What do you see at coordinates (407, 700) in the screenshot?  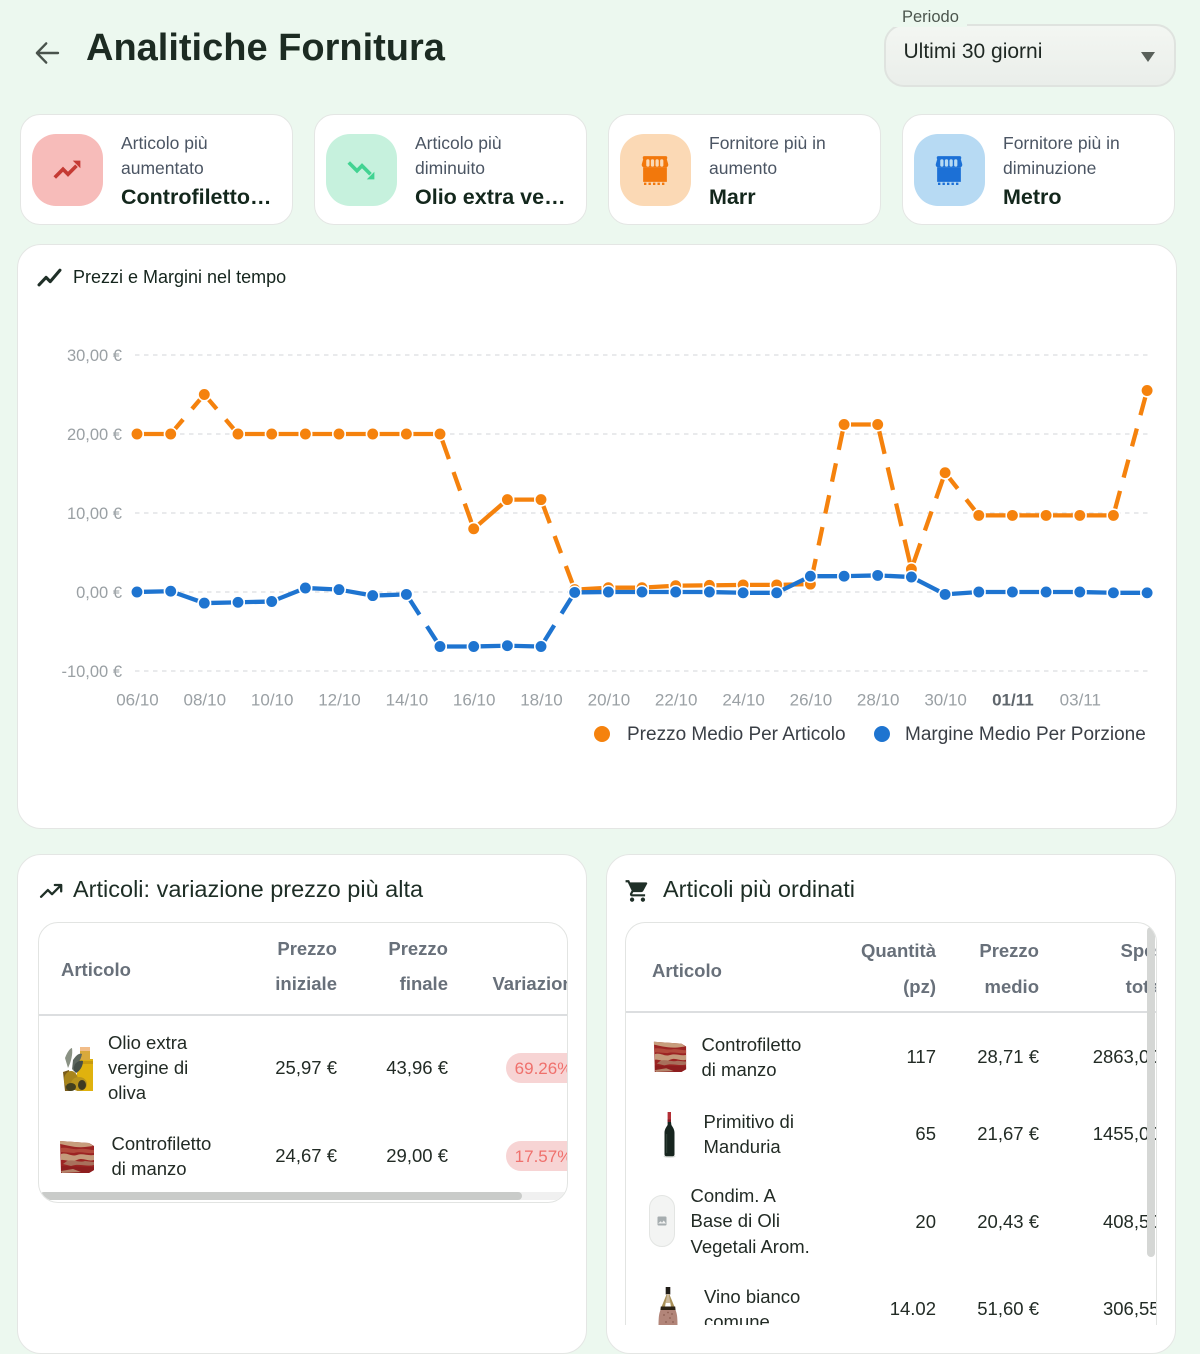 I see `svg-text: 14/10` at bounding box center [407, 700].